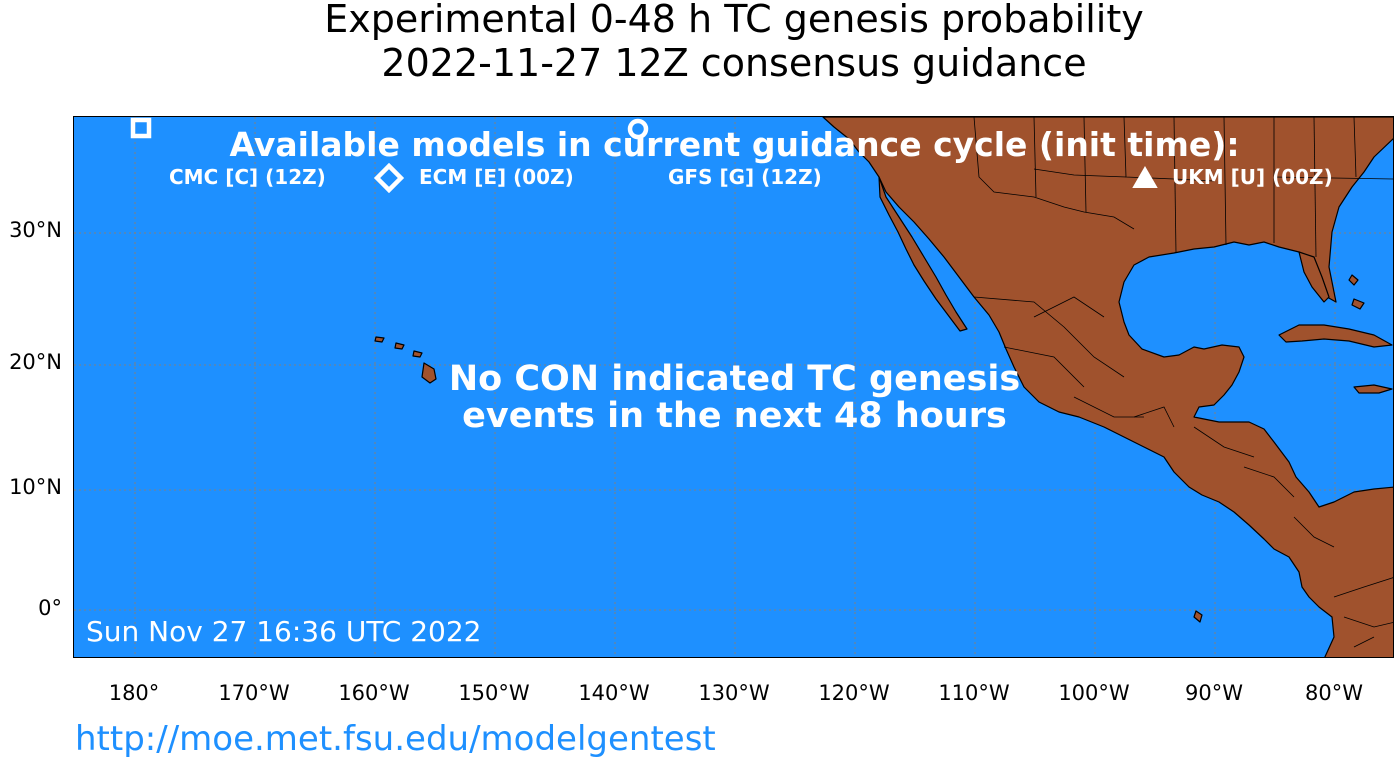 The image size is (1395, 761). I want to click on lon-label: 150°W, so click(494, 693).